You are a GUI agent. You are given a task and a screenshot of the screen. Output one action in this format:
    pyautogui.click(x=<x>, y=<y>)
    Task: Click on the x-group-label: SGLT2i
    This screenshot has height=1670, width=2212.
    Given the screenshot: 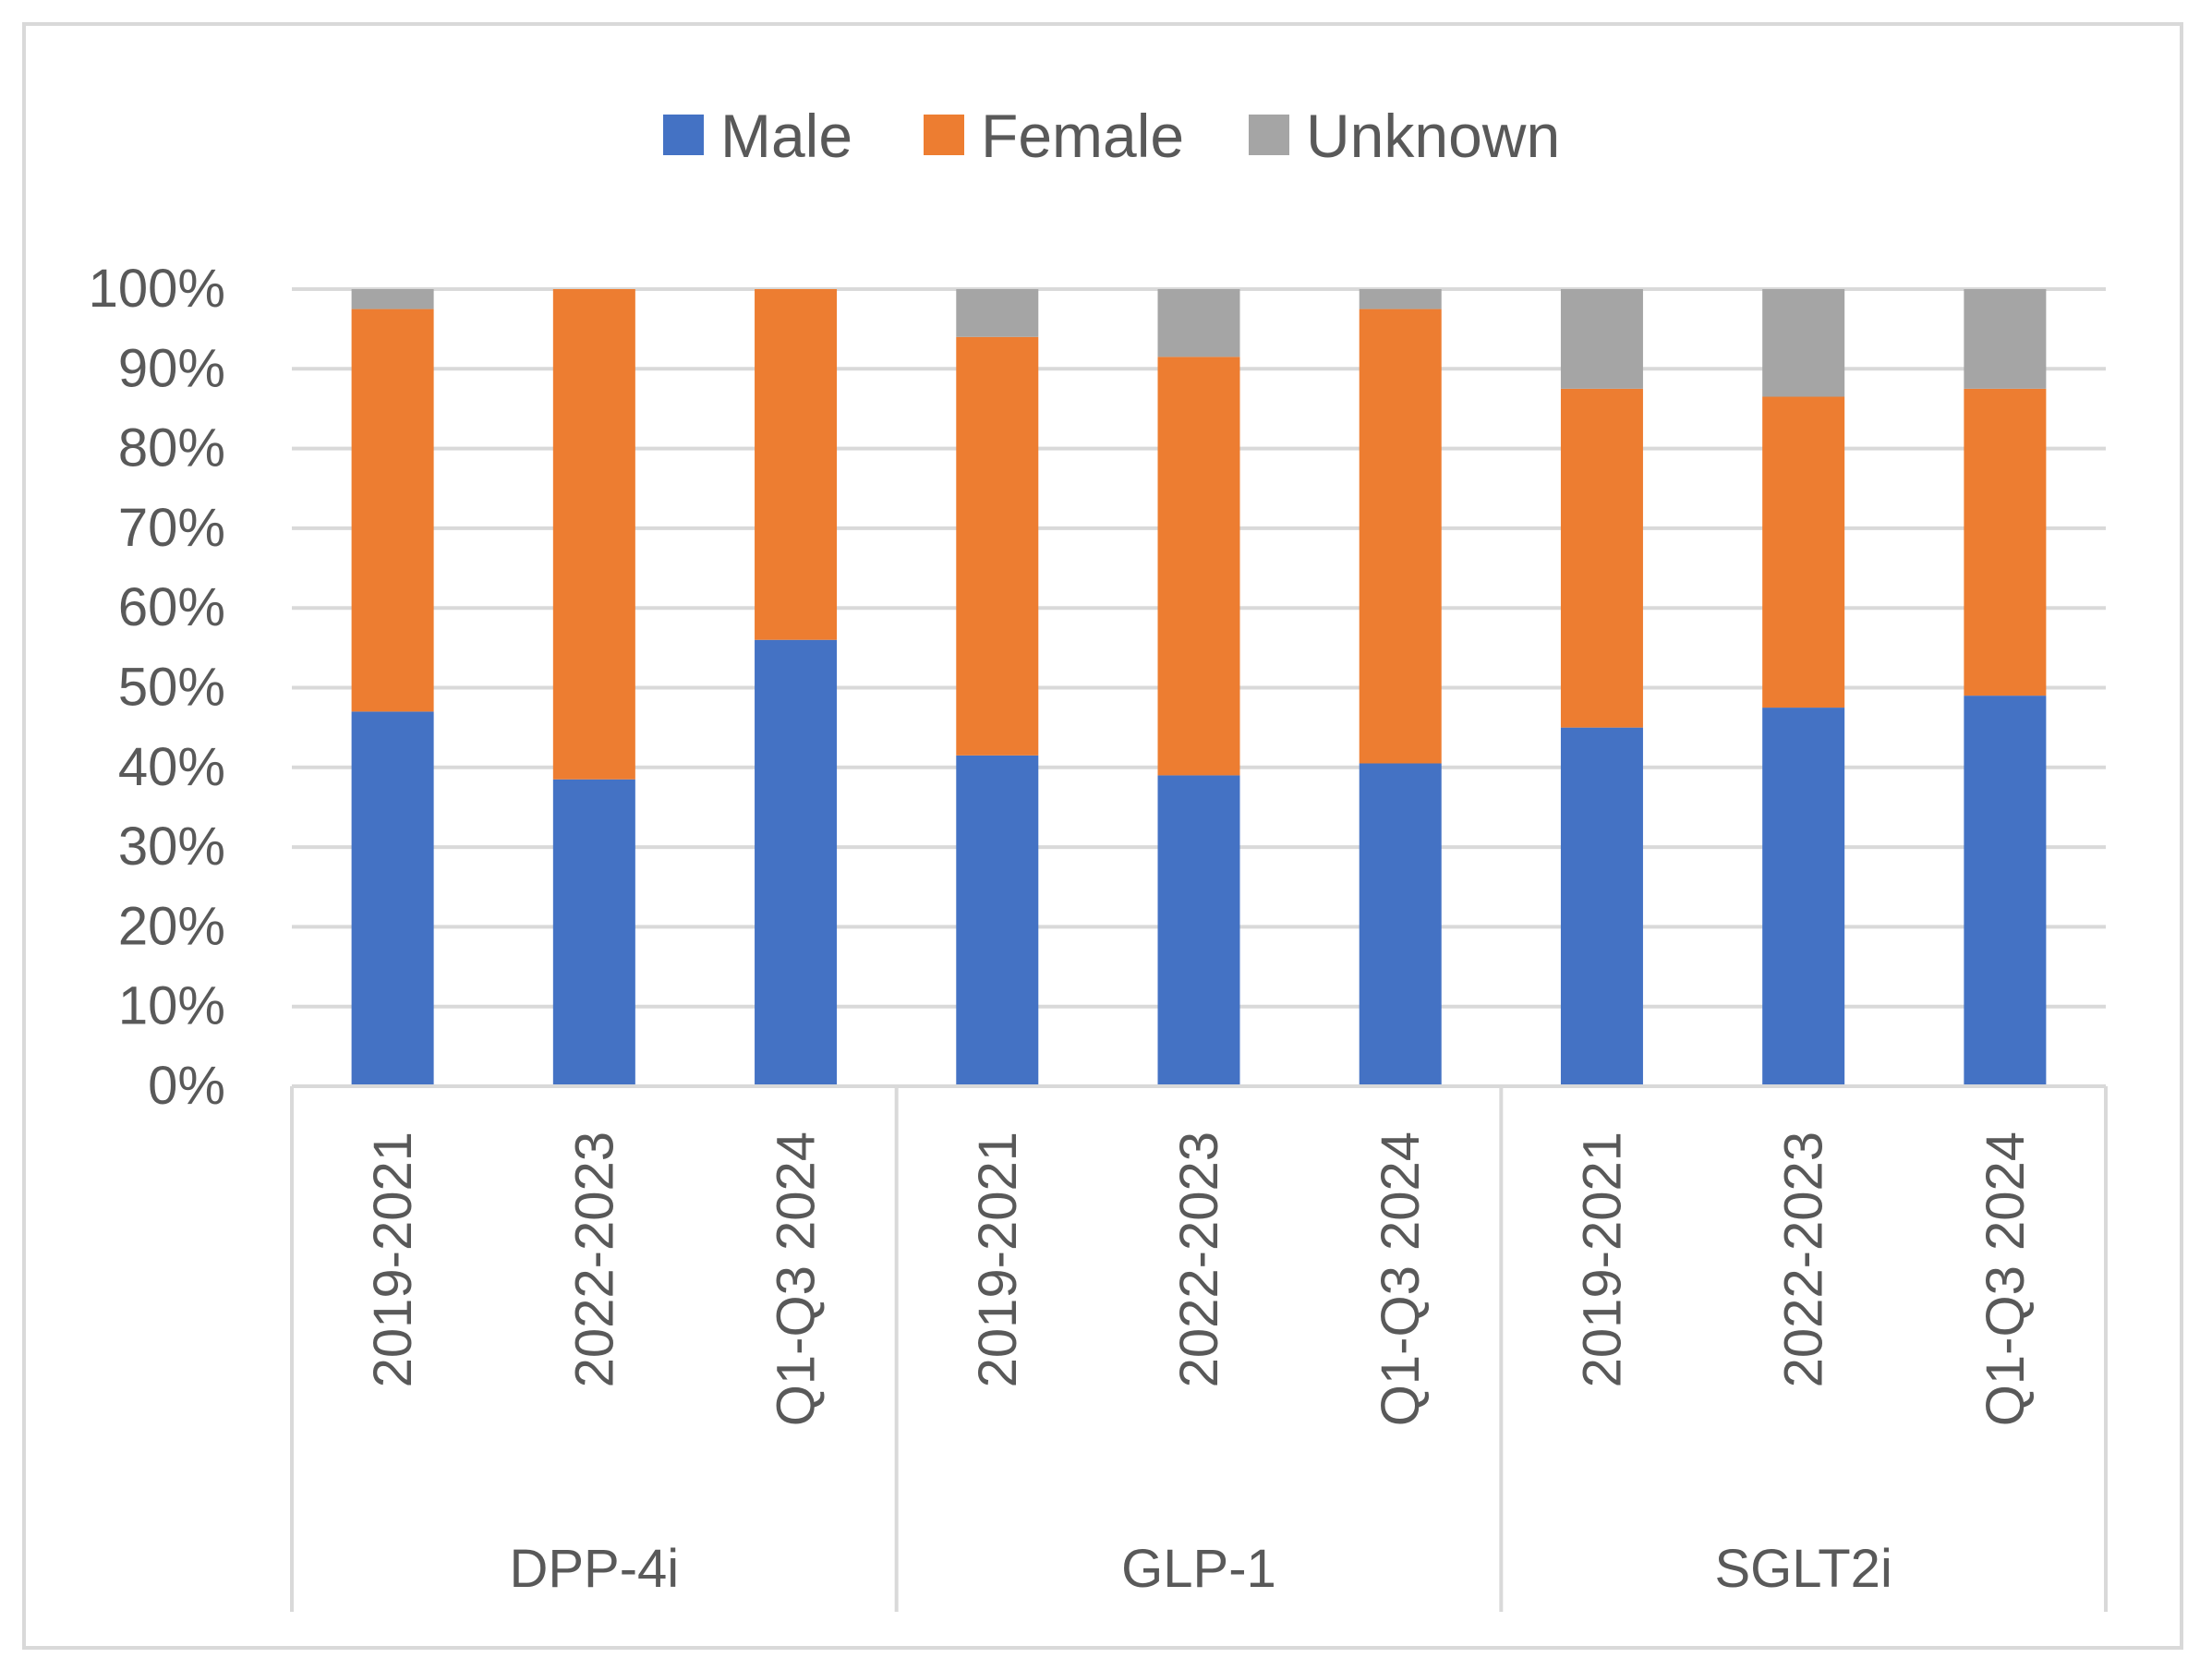 What is the action you would take?
    pyautogui.click(x=1803, y=1569)
    